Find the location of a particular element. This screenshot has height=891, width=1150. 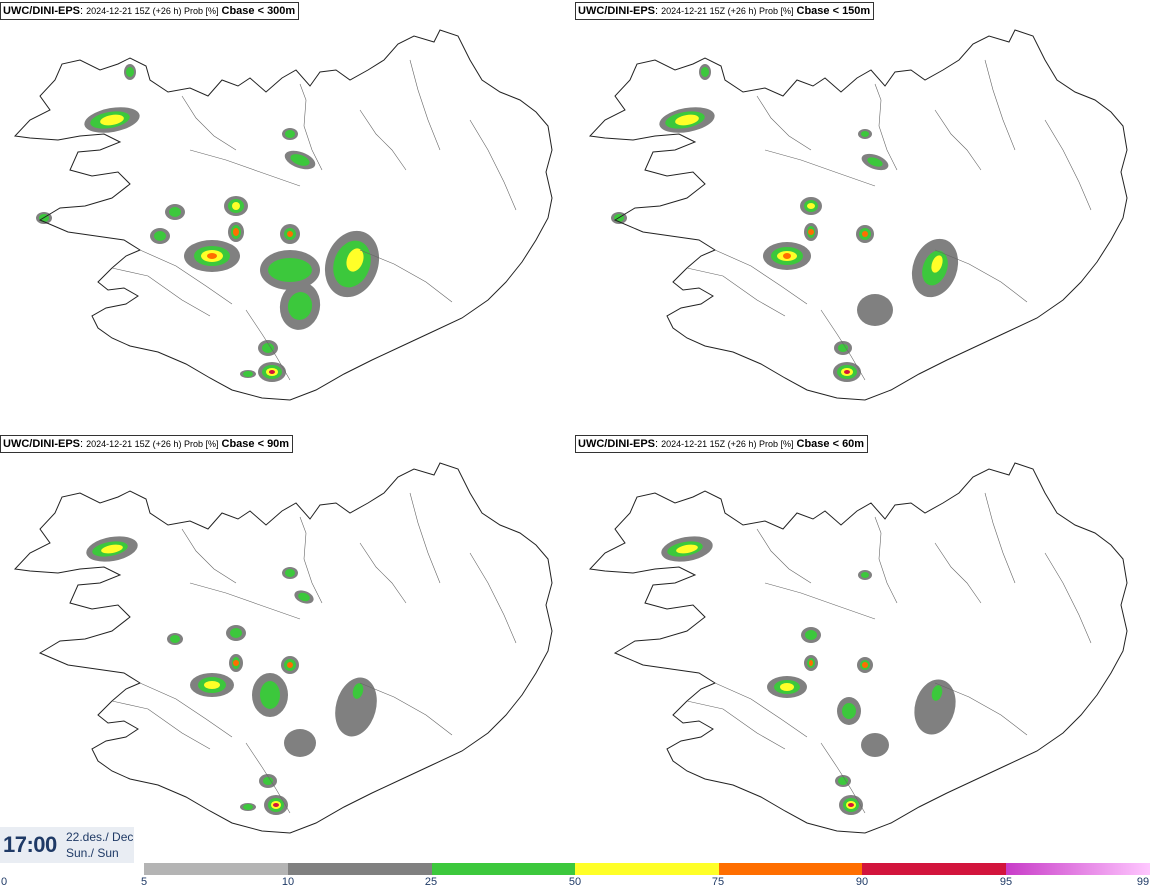

colorbar-label: 25 is located at coordinates (431, 882).